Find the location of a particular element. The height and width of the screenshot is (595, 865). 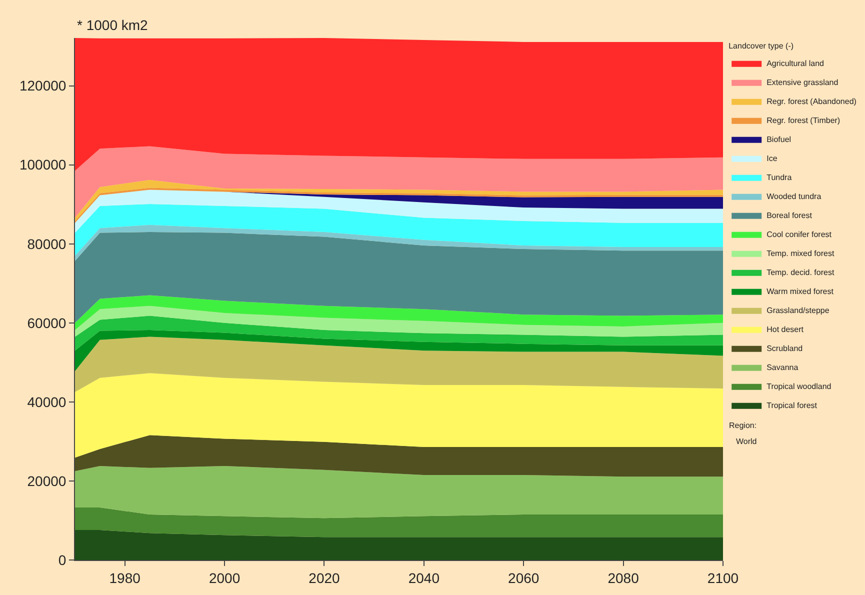

y-tick-label: 120000 is located at coordinates (42, 86).